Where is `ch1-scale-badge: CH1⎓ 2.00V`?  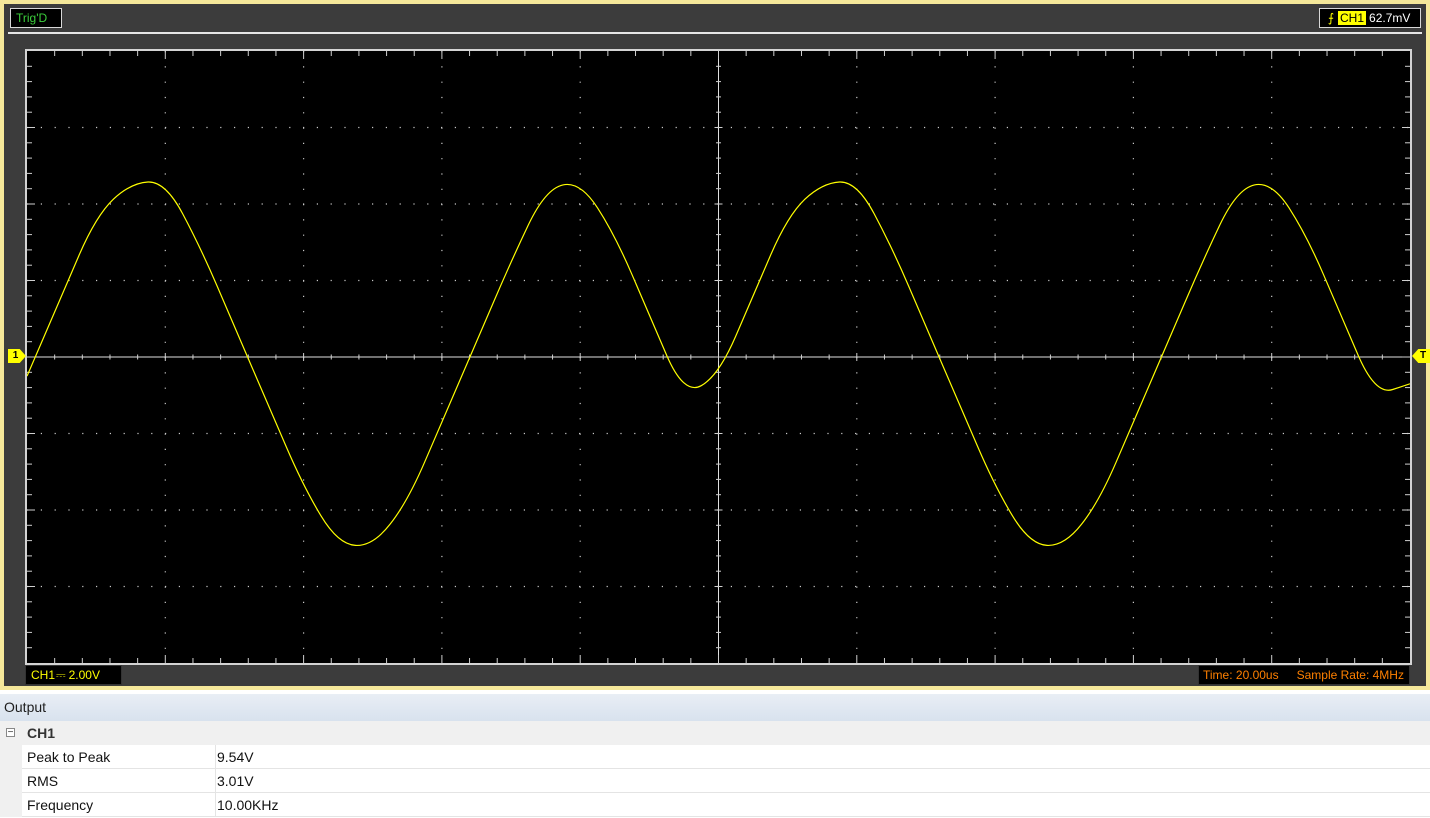
ch1-scale-badge: CH1⎓ 2.00V is located at coordinates (73, 675).